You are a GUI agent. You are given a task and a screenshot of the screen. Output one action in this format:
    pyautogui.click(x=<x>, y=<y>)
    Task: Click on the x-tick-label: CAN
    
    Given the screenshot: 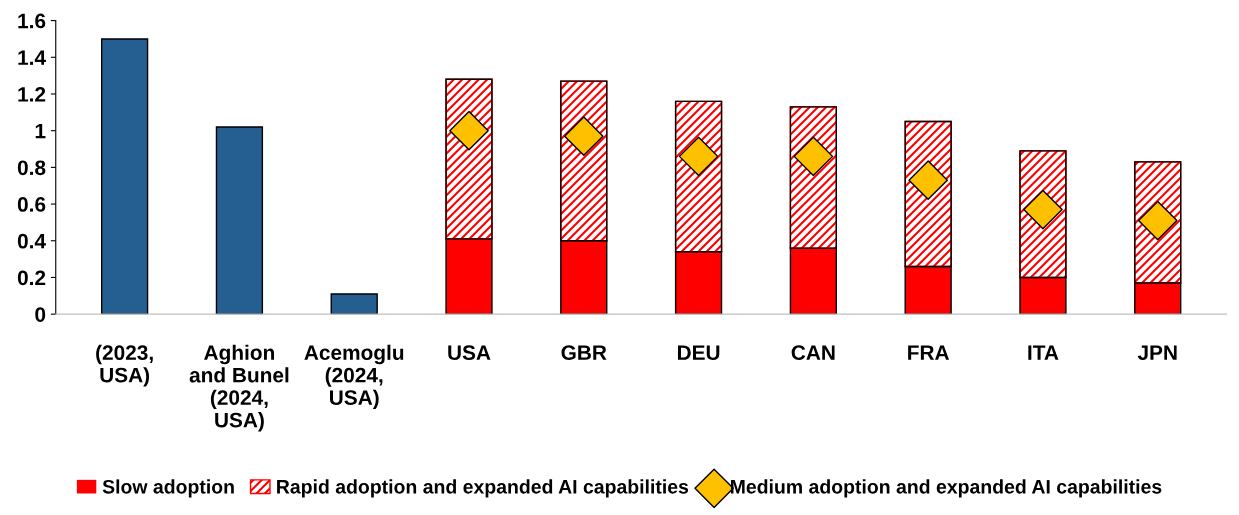 What is the action you would take?
    pyautogui.click(x=813, y=353)
    